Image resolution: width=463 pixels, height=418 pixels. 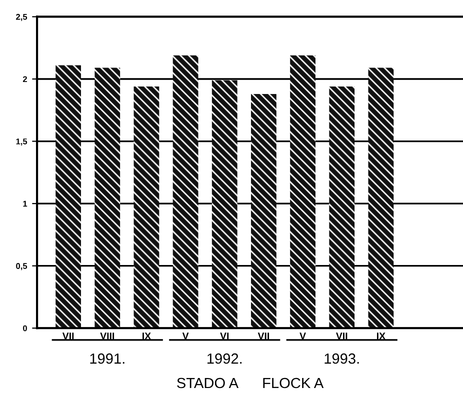 I want to click on text: 1993., so click(x=341, y=358).